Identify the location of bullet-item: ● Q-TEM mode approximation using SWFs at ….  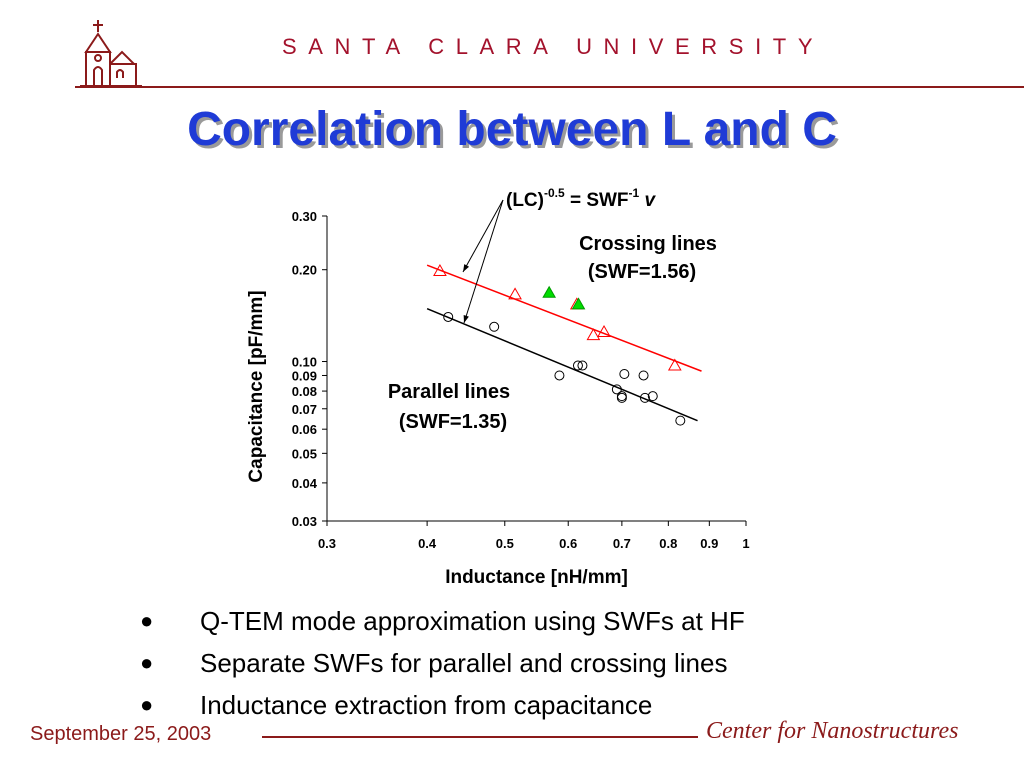
(442, 621).